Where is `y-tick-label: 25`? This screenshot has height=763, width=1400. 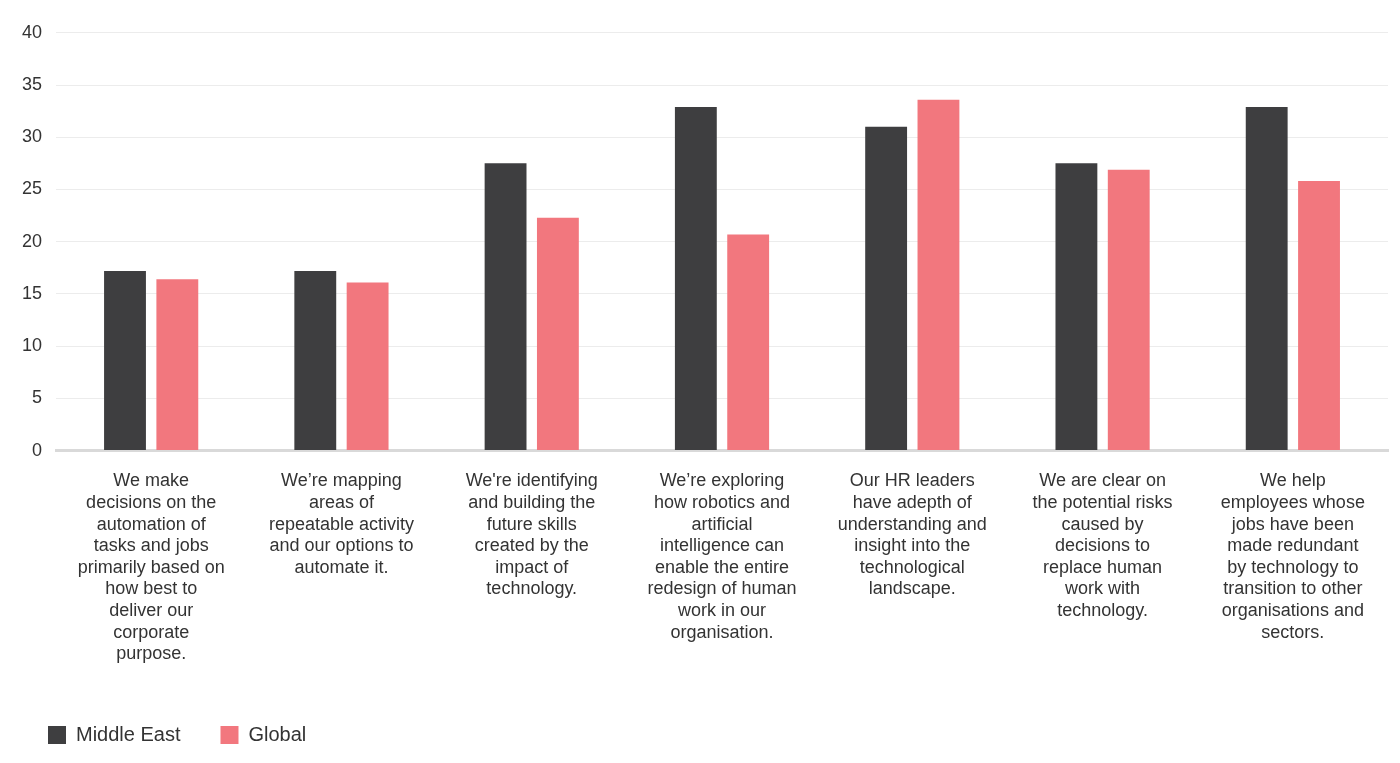
y-tick-label: 25 is located at coordinates (32, 188).